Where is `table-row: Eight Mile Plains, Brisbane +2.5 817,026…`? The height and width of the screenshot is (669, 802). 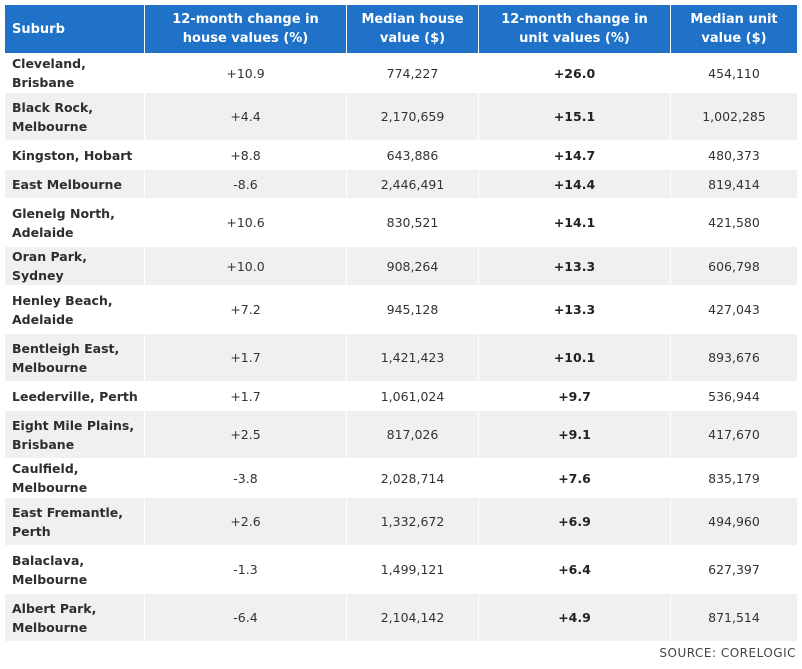
table-row: Eight Mile Plains, Brisbane +2.5 817,026… is located at coordinates (401, 434).